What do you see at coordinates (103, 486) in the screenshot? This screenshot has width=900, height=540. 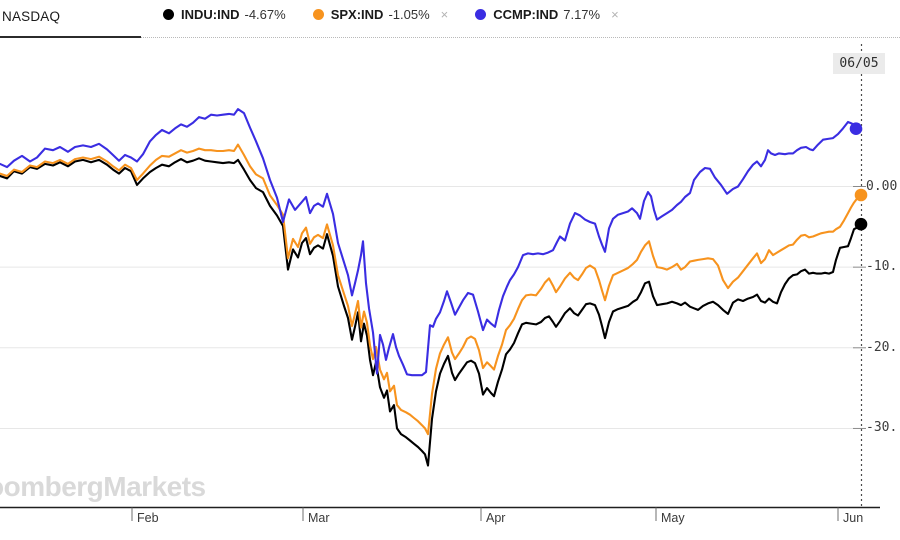 I see `bloomberg-markets-watermark: BloombergMarkets` at bounding box center [103, 486].